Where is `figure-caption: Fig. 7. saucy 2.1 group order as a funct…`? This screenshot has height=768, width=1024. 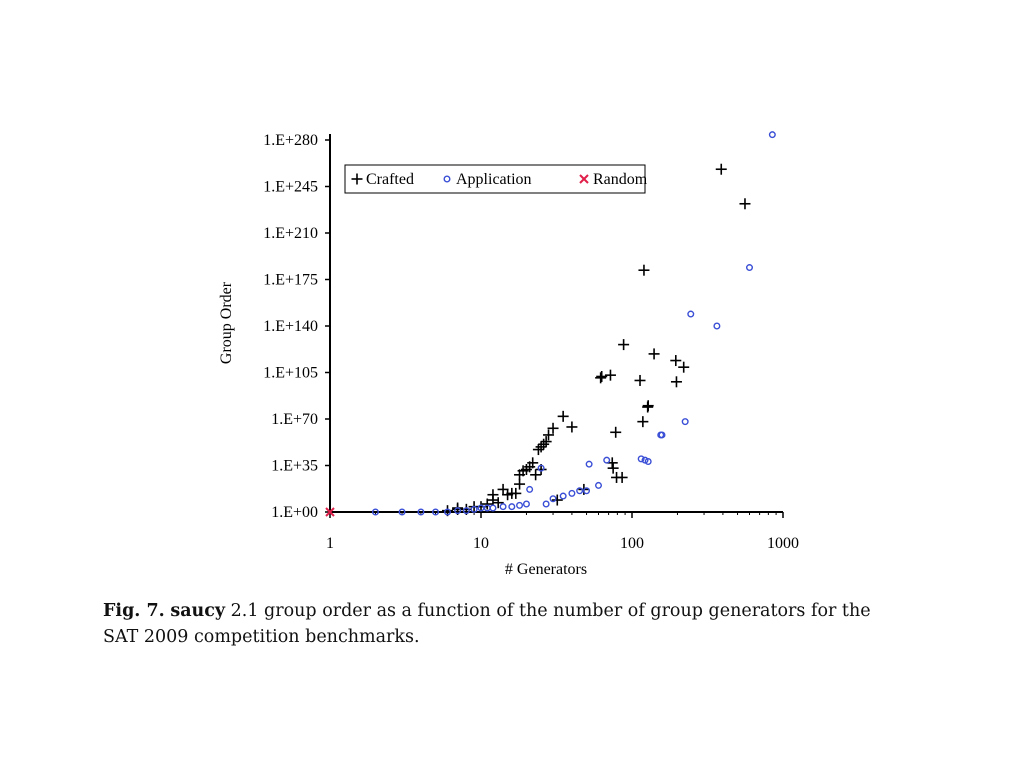 figure-caption: Fig. 7. saucy 2.1 group order as a funct… is located at coordinates (518, 624).